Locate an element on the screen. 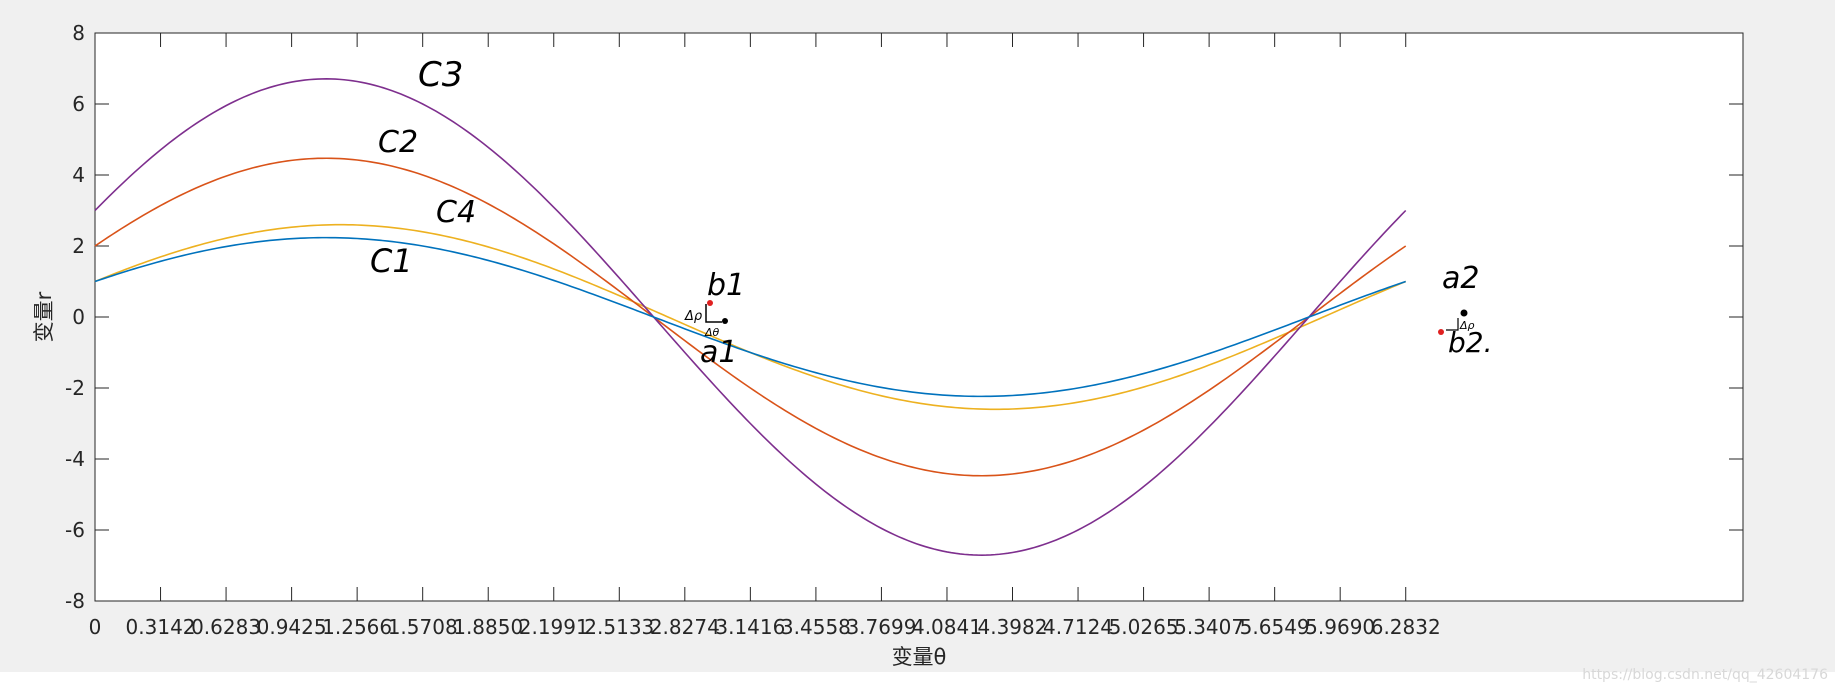 The width and height of the screenshot is (1835, 692). x-tick-label: 0.6283 is located at coordinates (226, 627).